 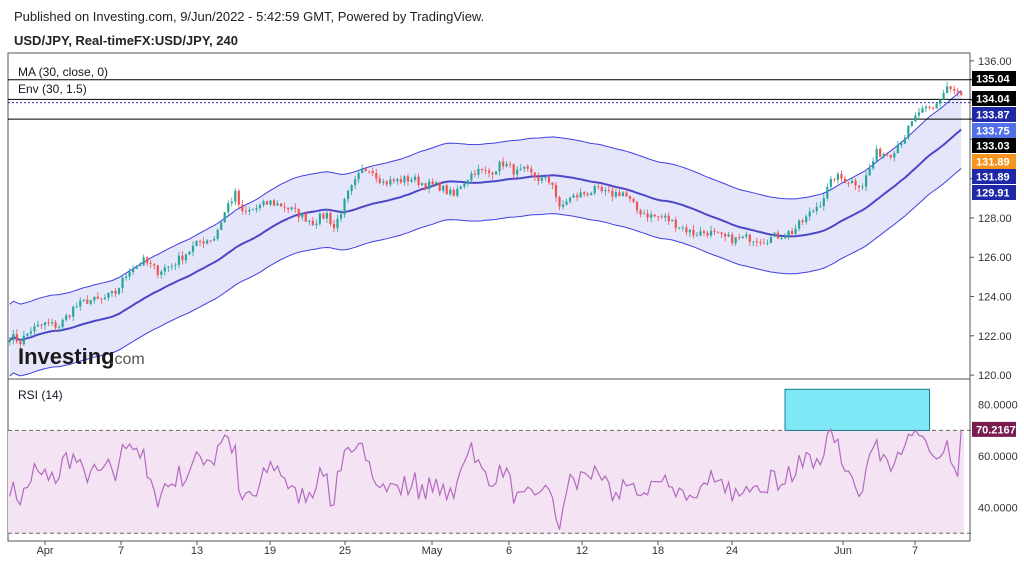 I want to click on logo-suffix: .com, so click(x=127, y=359).